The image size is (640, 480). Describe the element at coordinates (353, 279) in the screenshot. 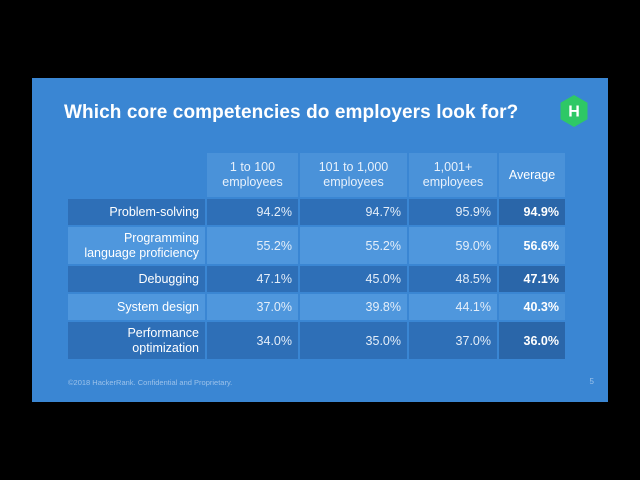

I see `table-cell: 45.0%` at that location.